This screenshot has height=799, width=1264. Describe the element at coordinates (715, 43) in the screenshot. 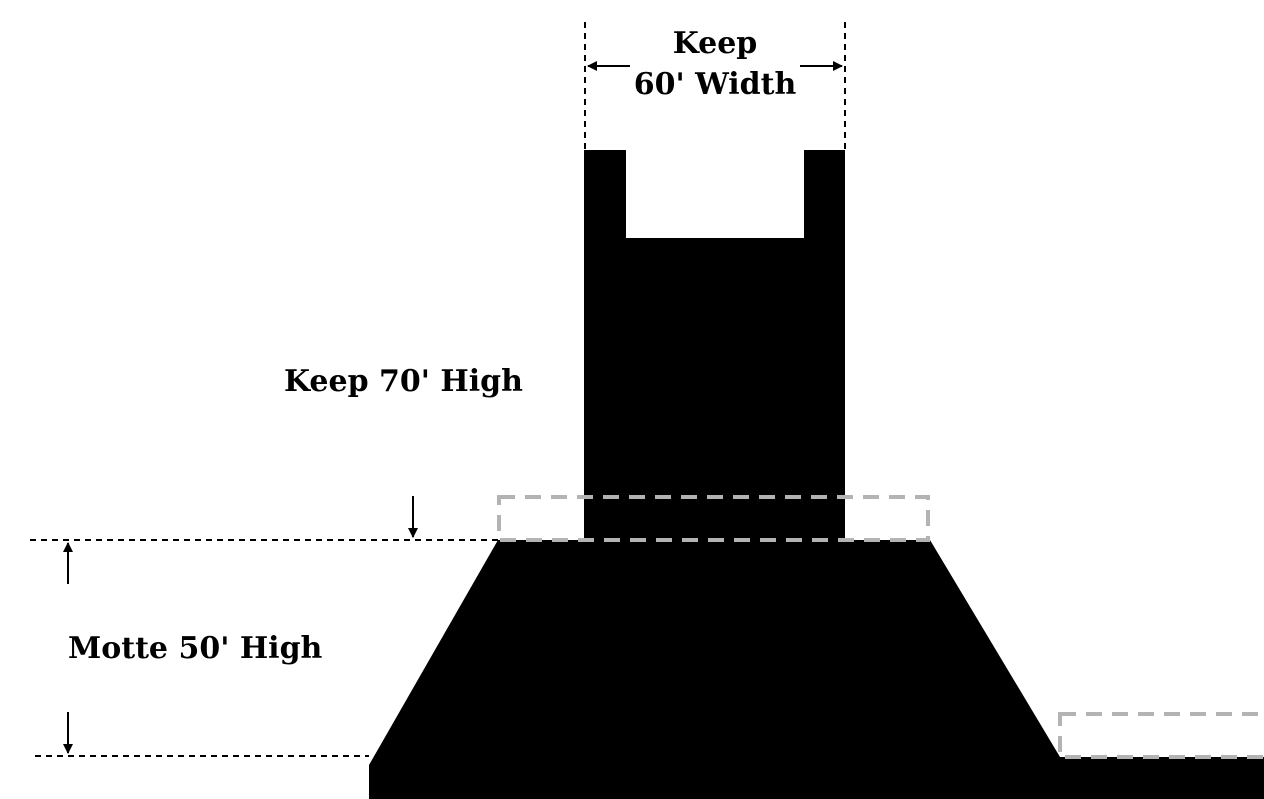

I see `keep-width-label-line1: Keep` at that location.